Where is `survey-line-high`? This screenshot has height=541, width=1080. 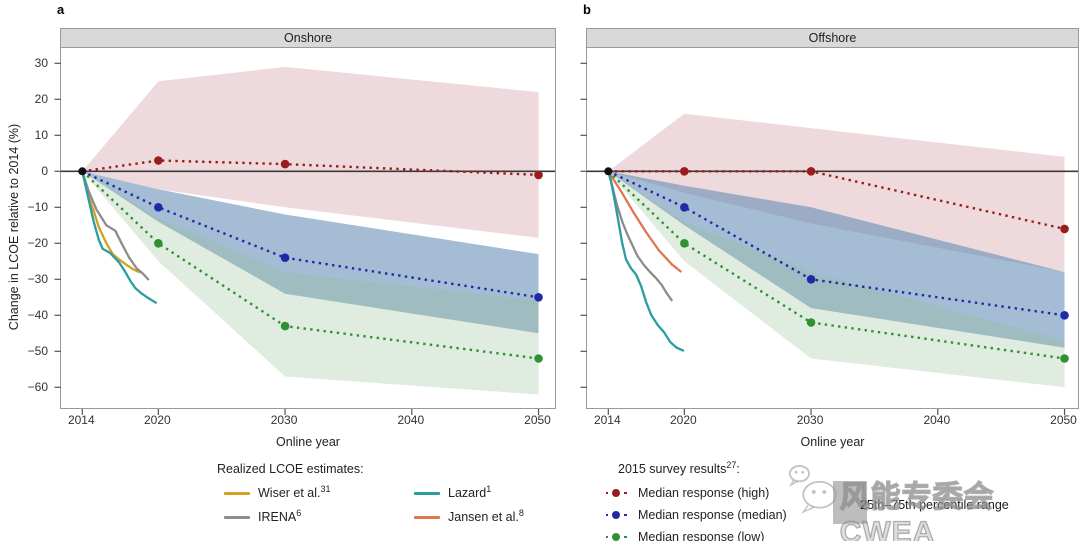
survey-line-high is located at coordinates (310, 168).